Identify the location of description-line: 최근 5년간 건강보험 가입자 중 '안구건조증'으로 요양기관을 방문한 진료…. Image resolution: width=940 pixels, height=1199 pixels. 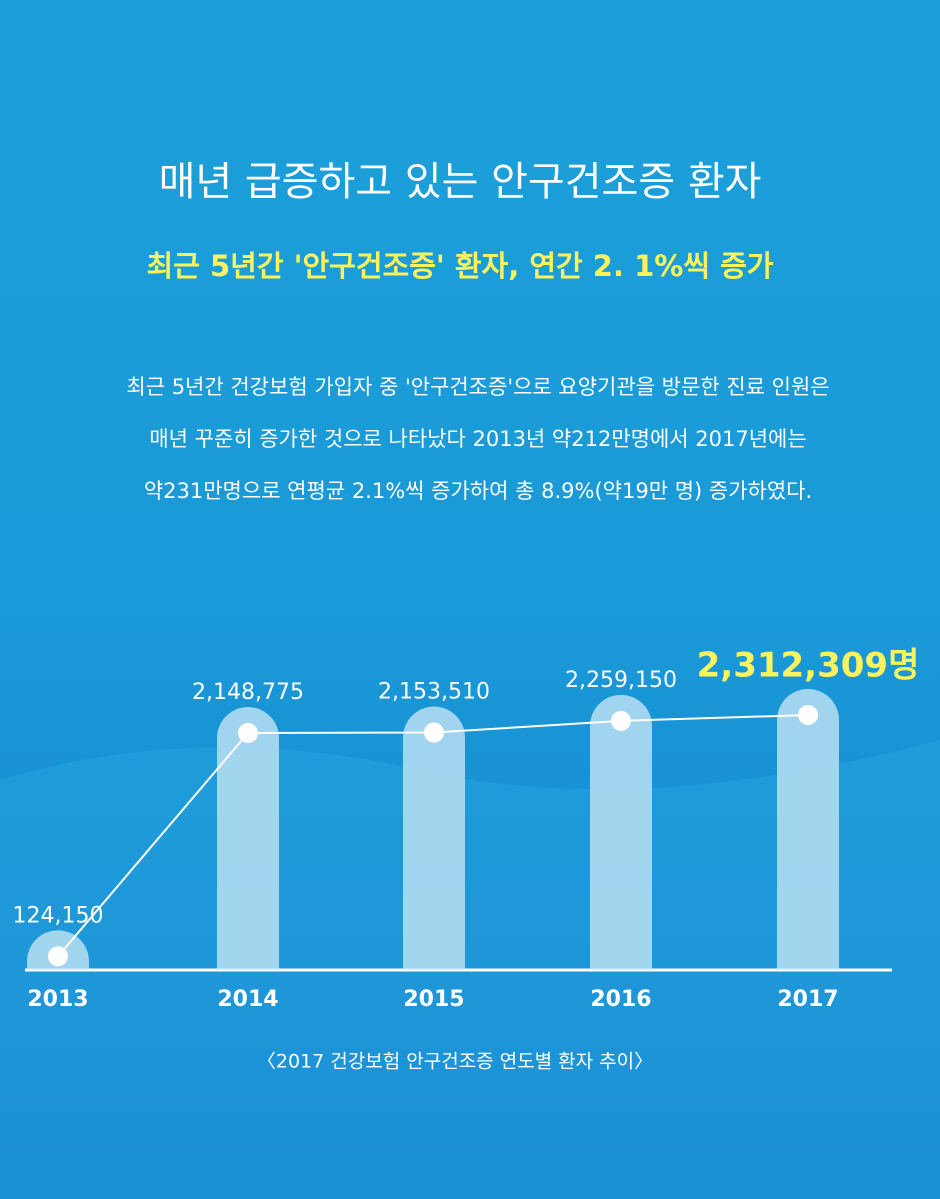
(477, 387).